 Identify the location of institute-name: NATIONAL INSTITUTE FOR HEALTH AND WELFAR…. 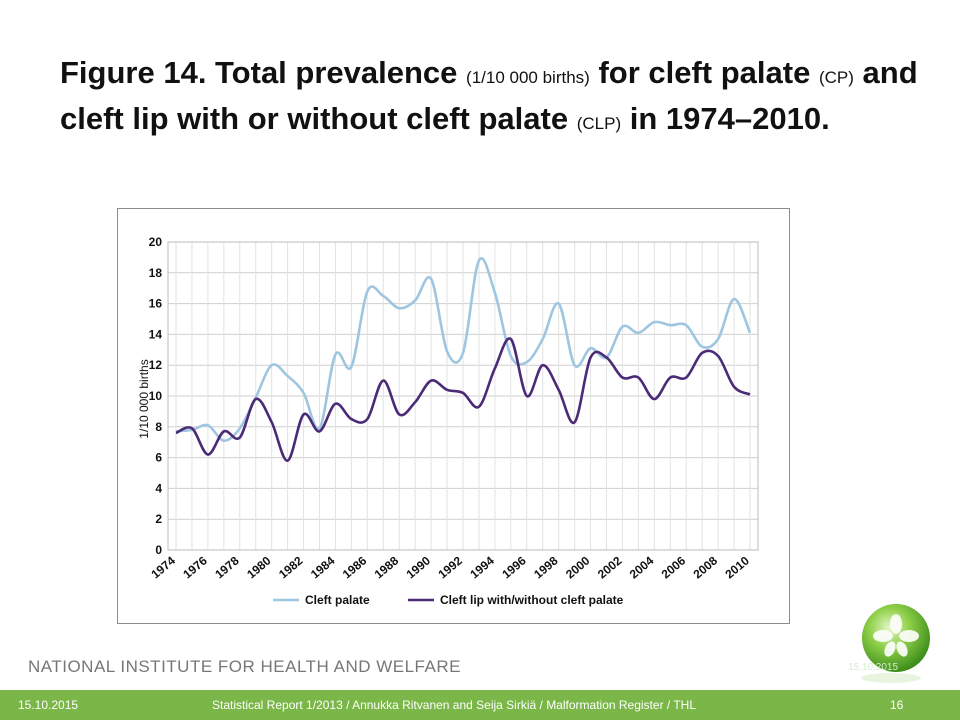
(244, 666).